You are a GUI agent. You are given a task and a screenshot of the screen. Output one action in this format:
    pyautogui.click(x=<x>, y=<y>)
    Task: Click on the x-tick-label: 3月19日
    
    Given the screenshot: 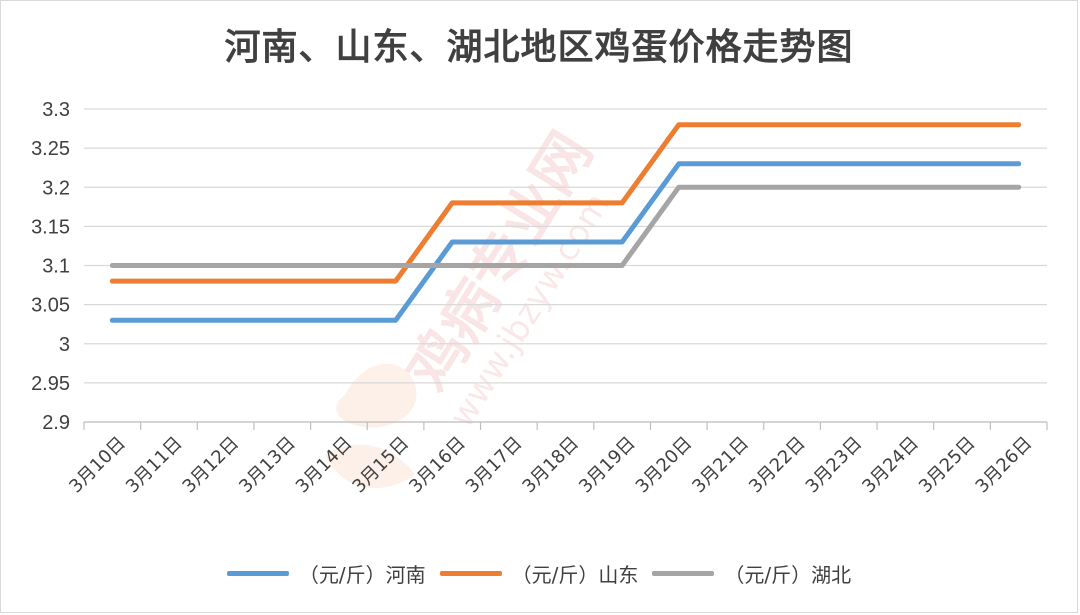 What is the action you would take?
    pyautogui.click(x=607, y=465)
    